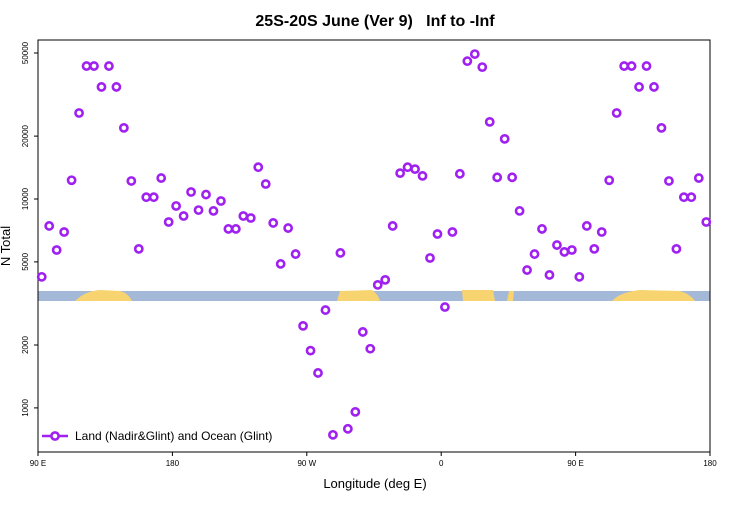 The width and height of the screenshot is (750, 505). Describe the element at coordinates (25, 135) in the screenshot. I see `y-tick-label: 20000` at that location.